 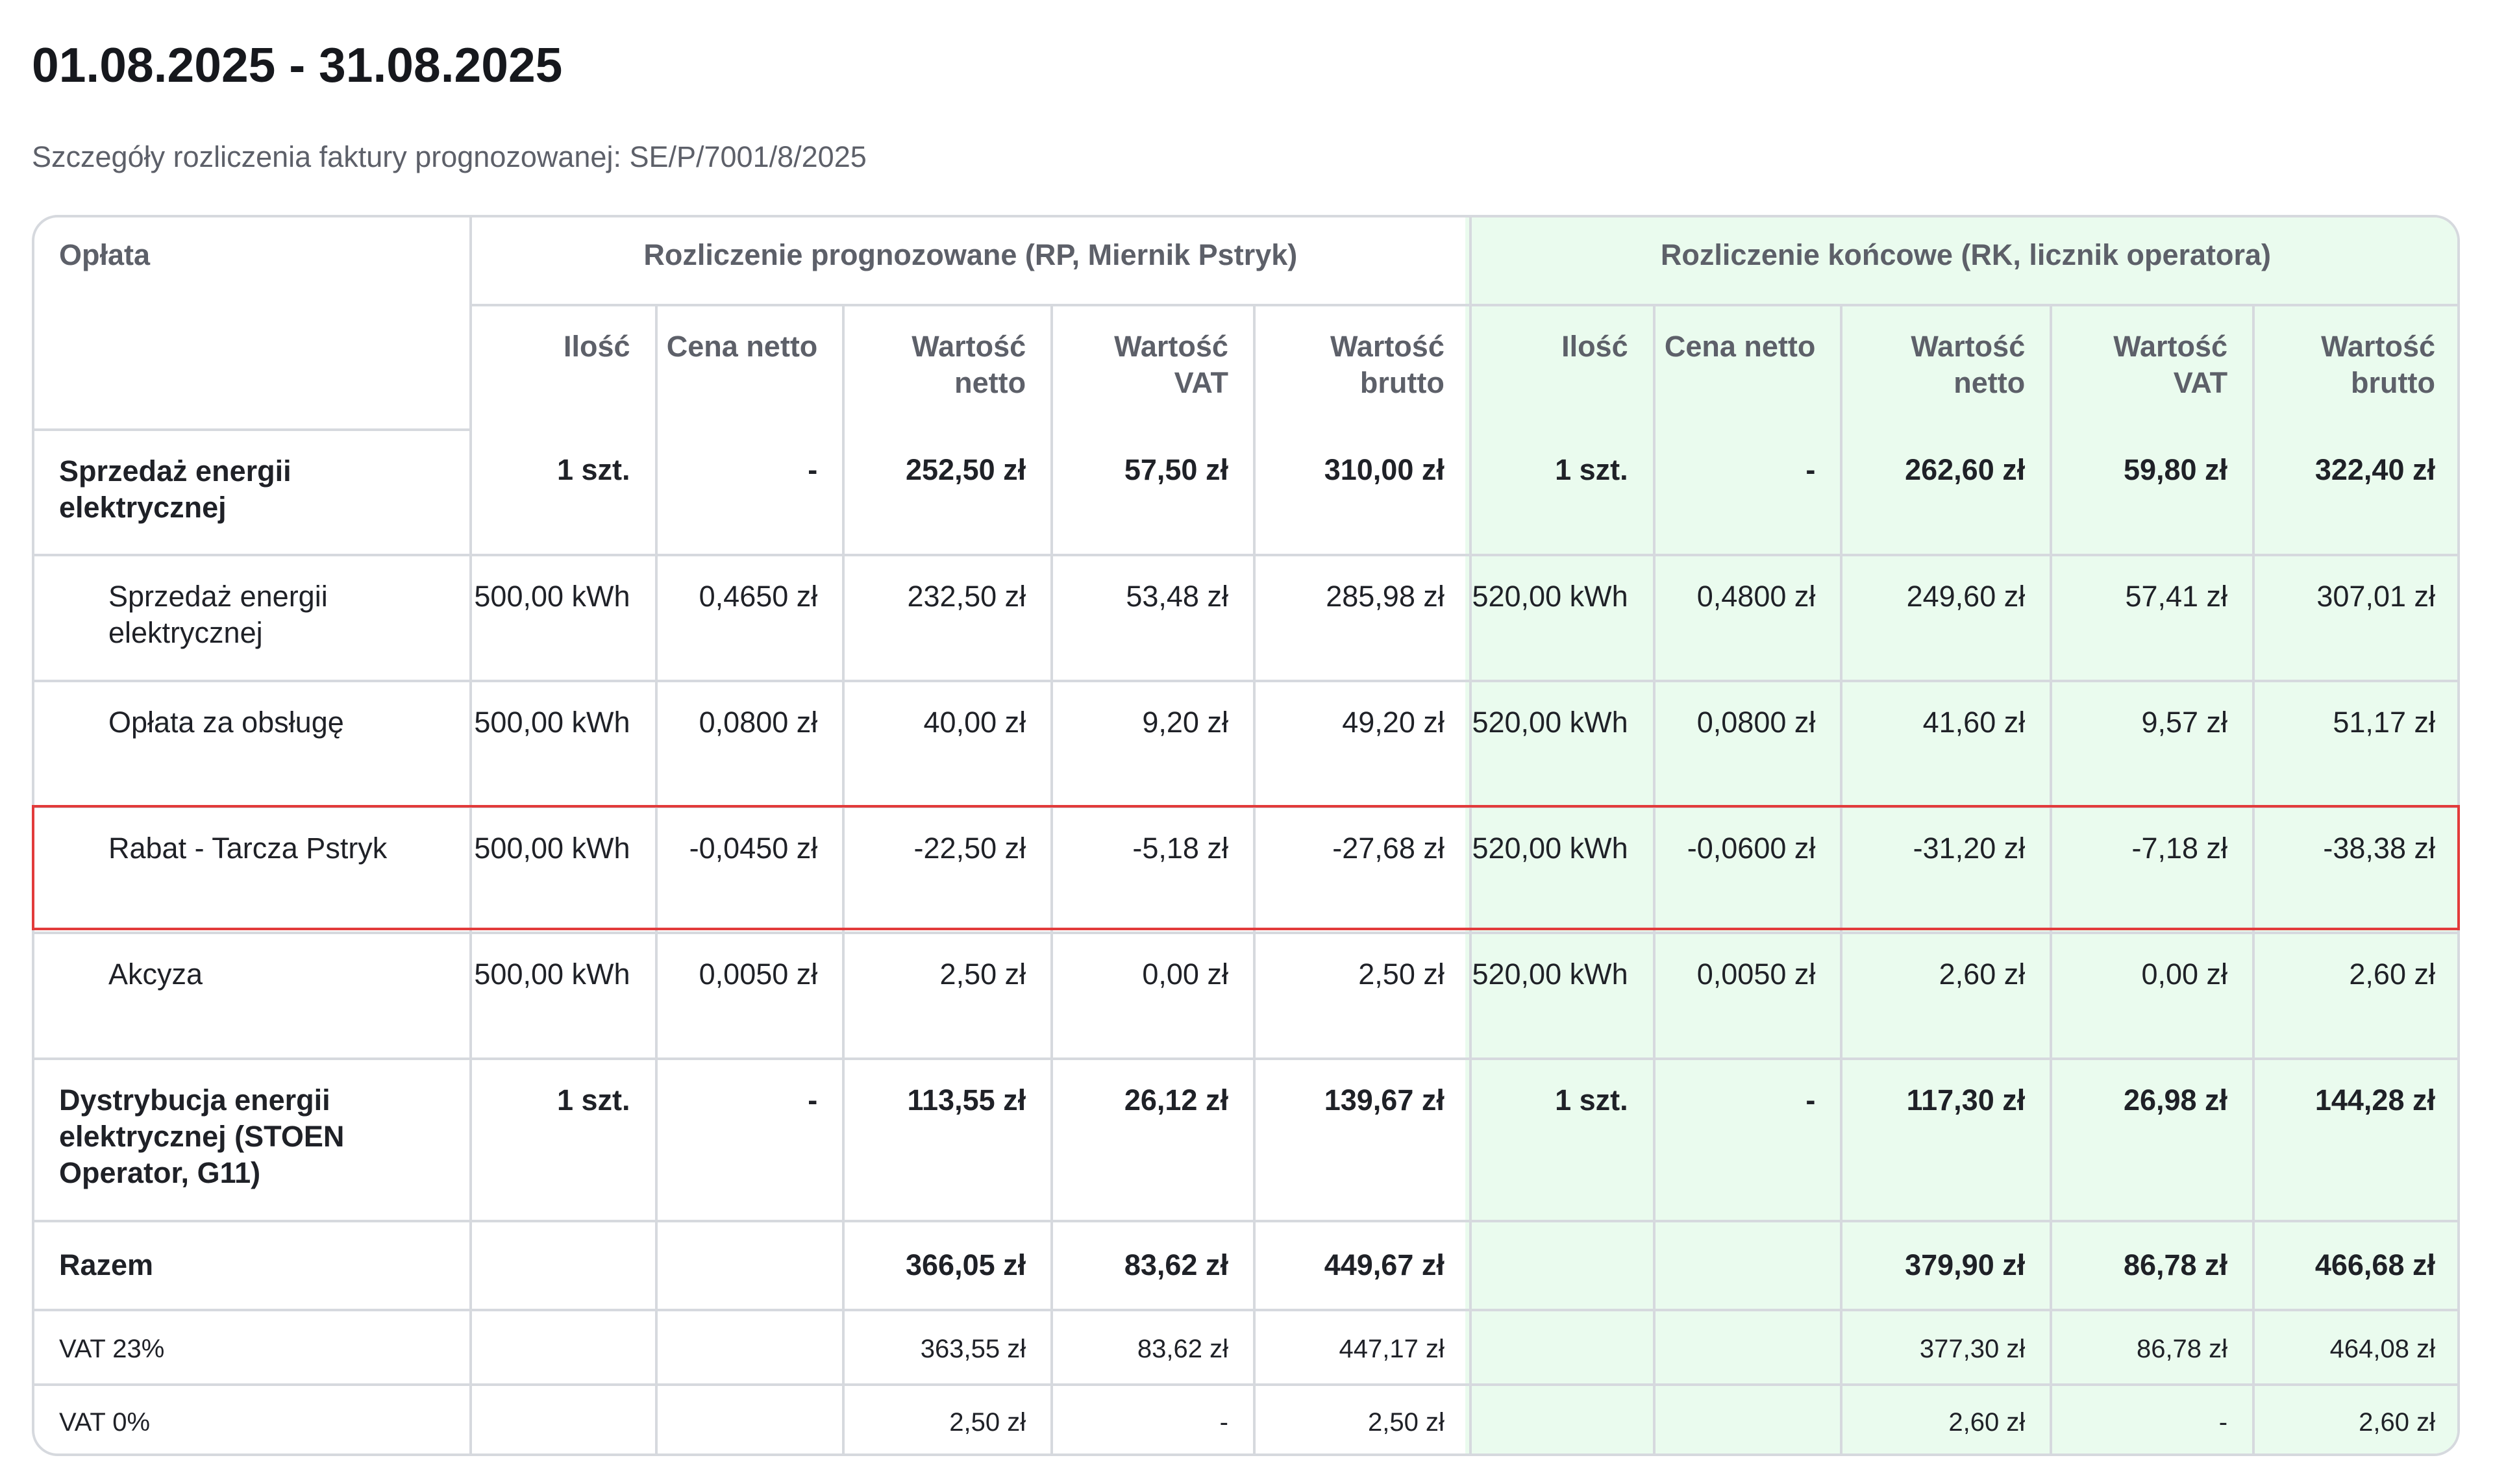 I want to click on subheader-rk-net-value: Wartość netto, so click(x=1946, y=367).